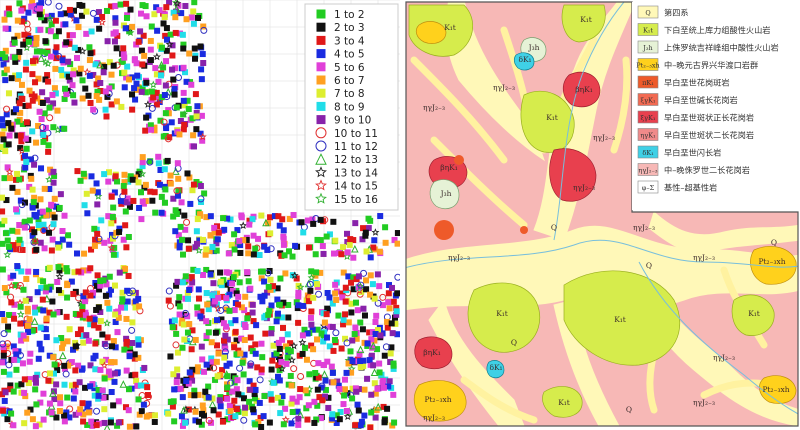 The height and width of the screenshot is (430, 800). I want to click on unit-label: ηγJ₂₋₃, so click(604, 137).